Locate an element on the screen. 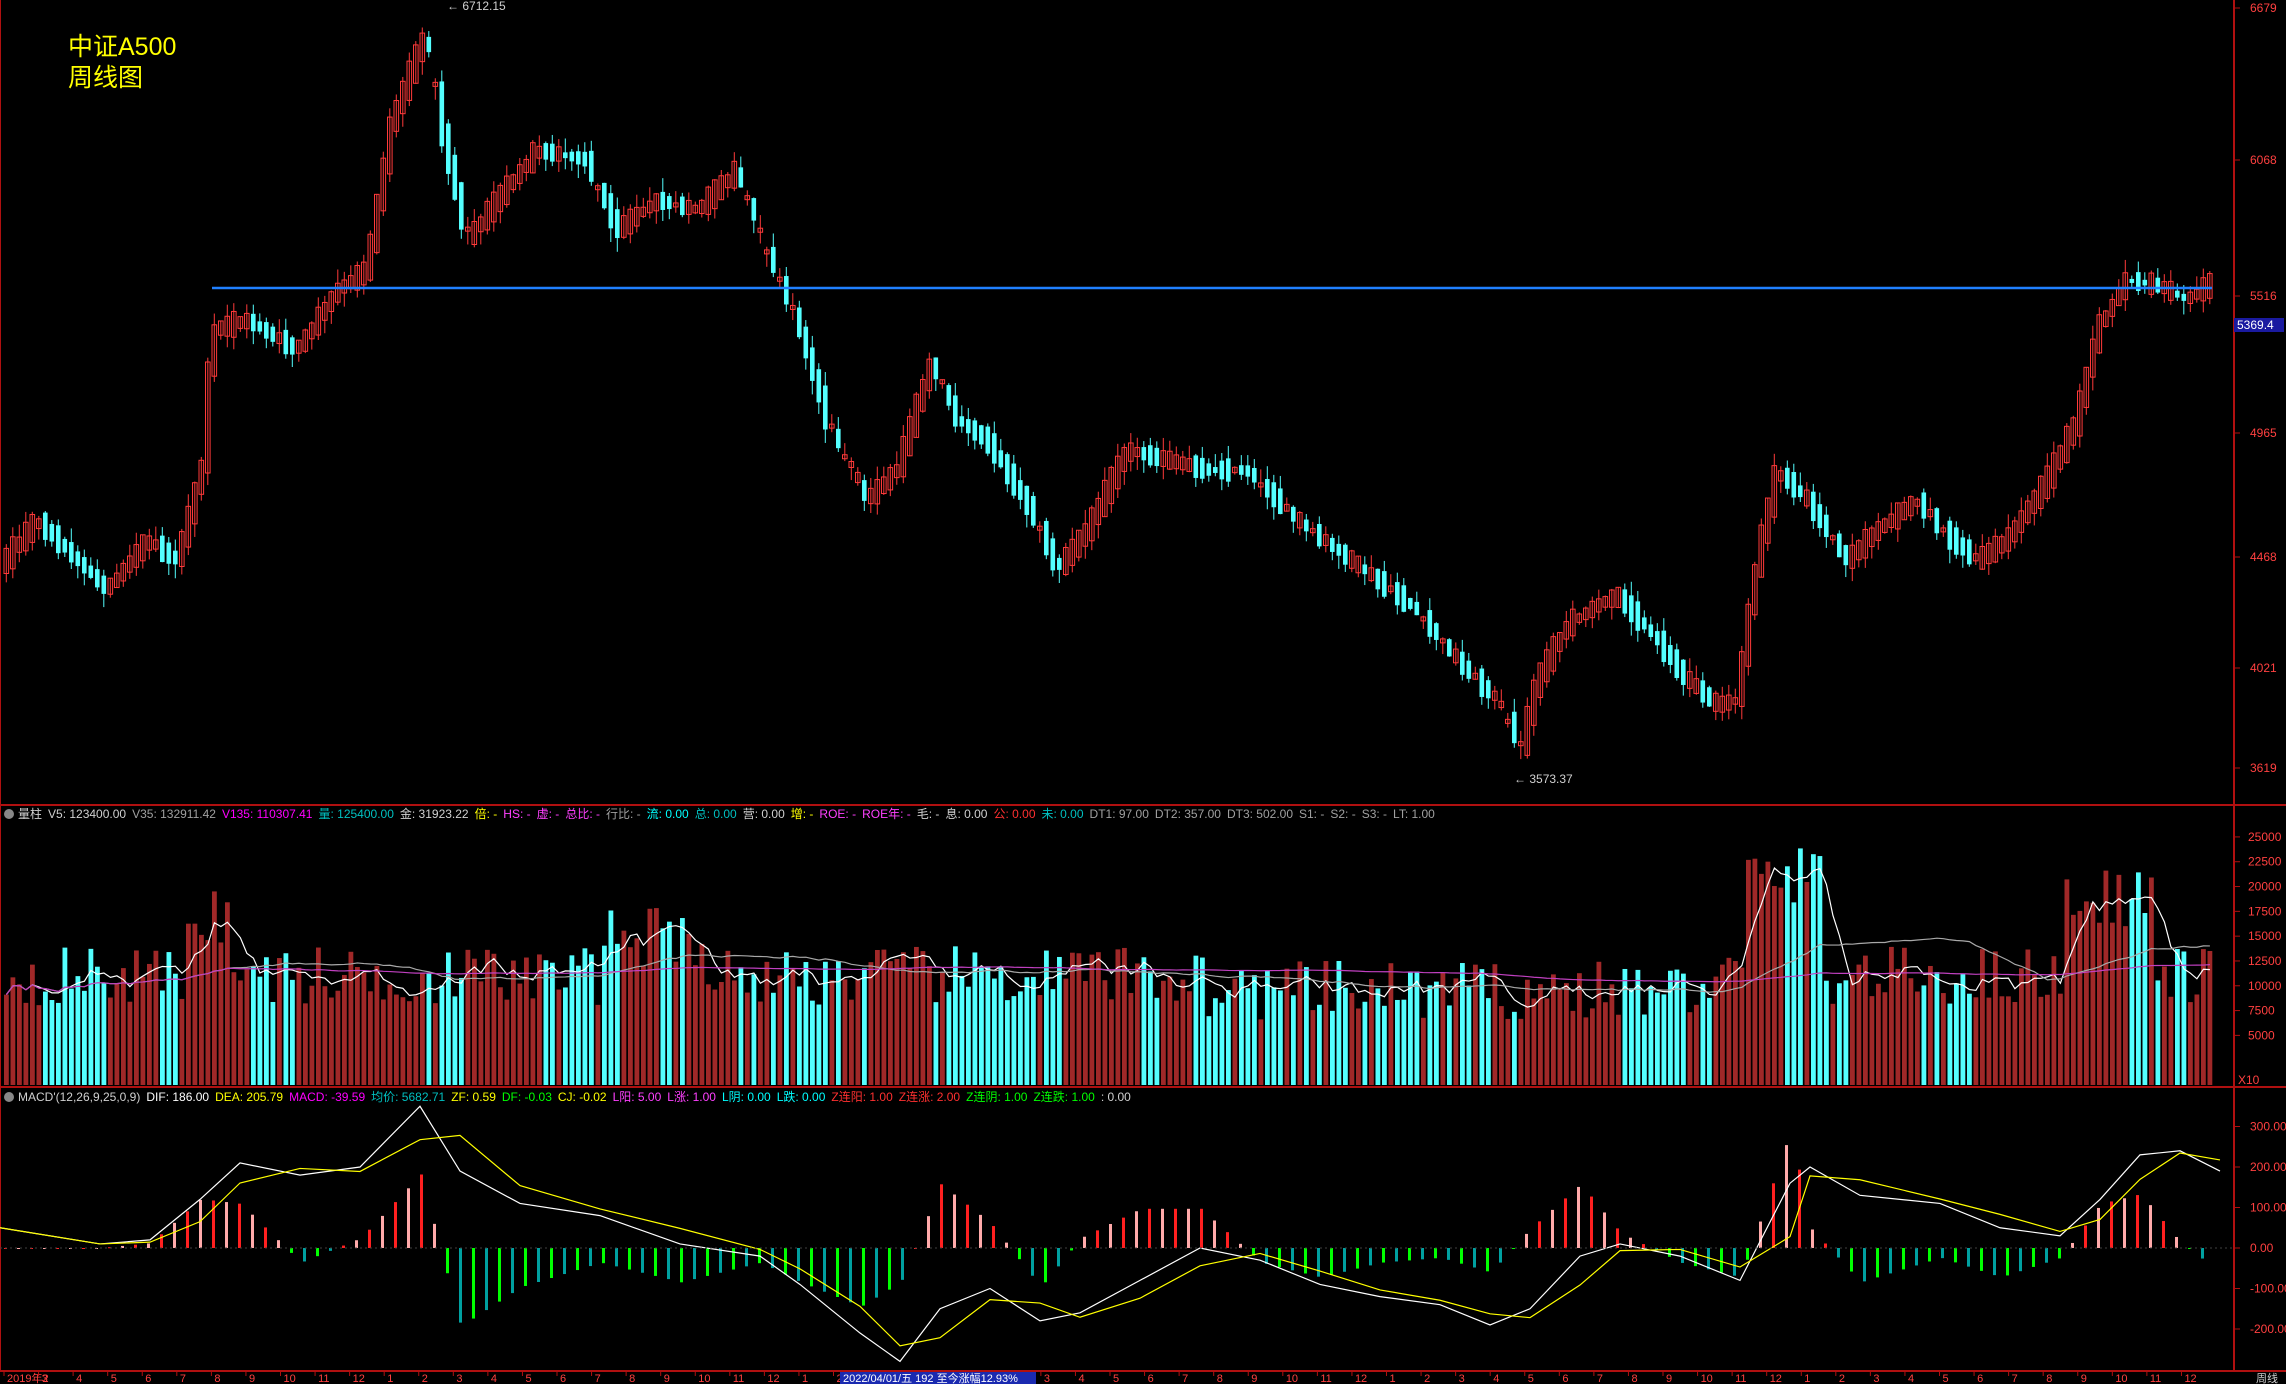 This screenshot has width=2286, height=1384. volume-header-item: 营: 0.00 is located at coordinates (763, 814).